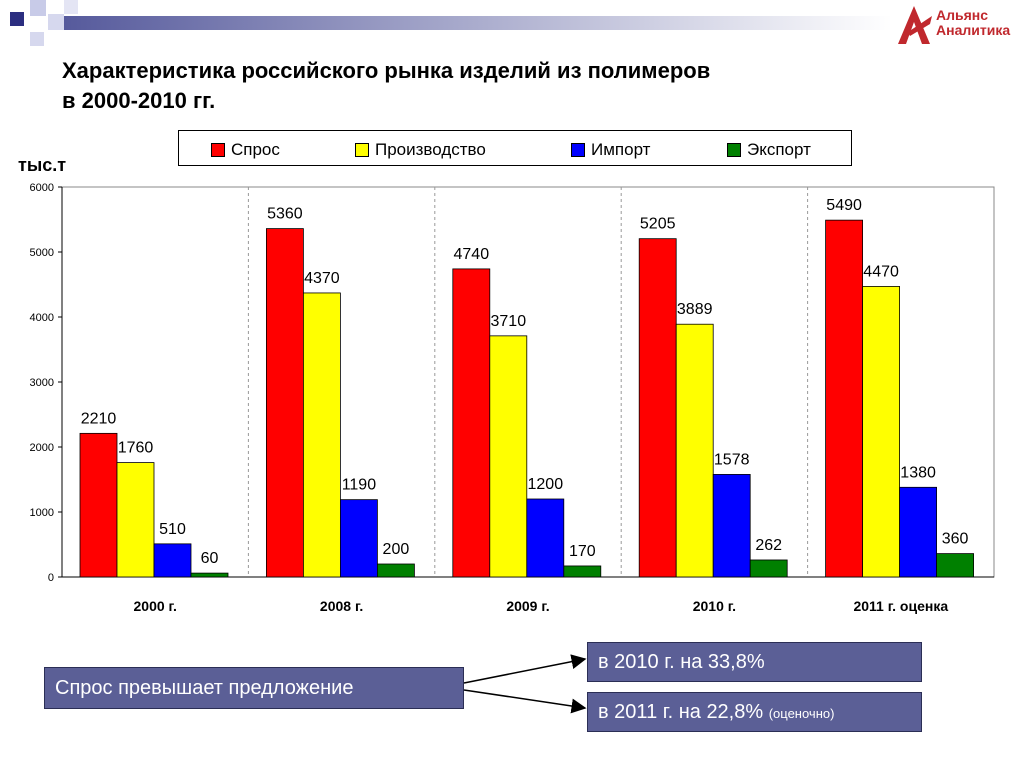 This screenshot has height=768, width=1024. What do you see at coordinates (732, 459) in the screenshot?
I see `data-label: 1578` at bounding box center [732, 459].